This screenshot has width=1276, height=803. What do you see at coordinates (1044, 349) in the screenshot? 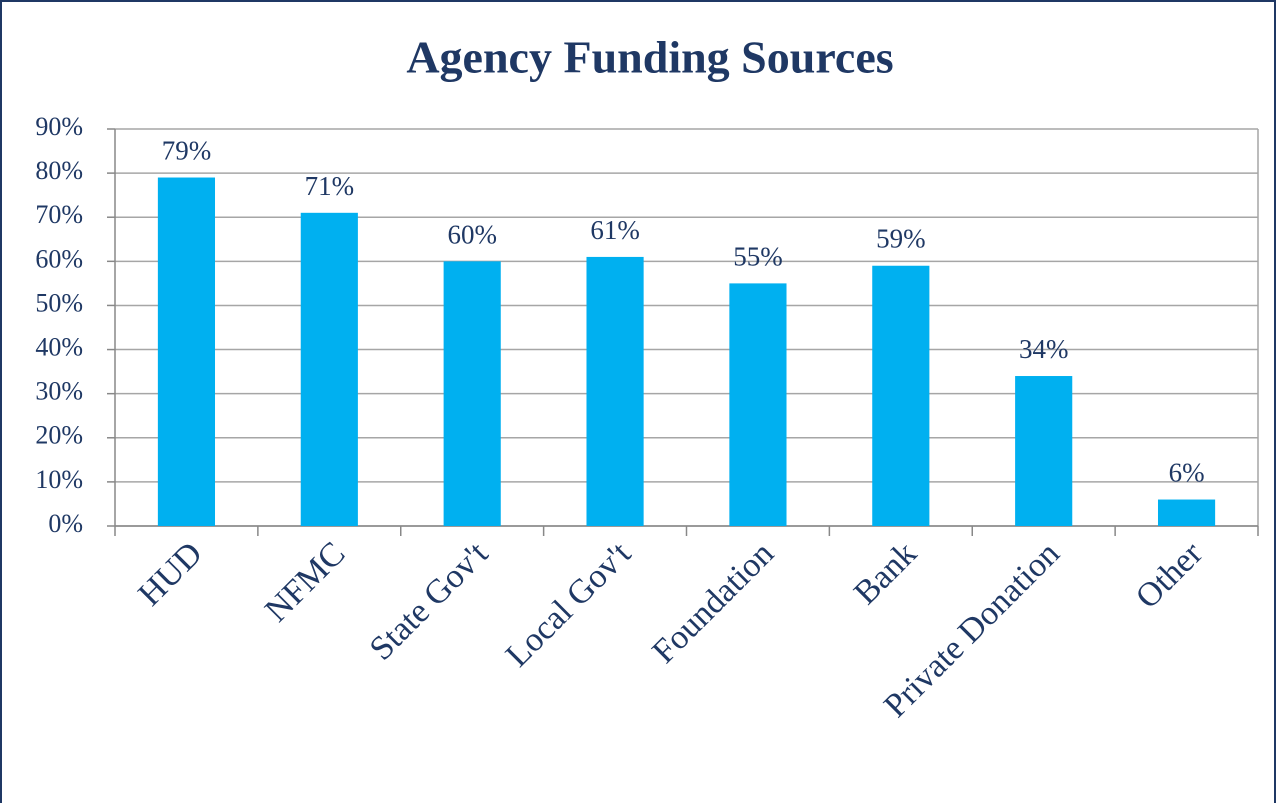
I see `data-label: 34%` at bounding box center [1044, 349].